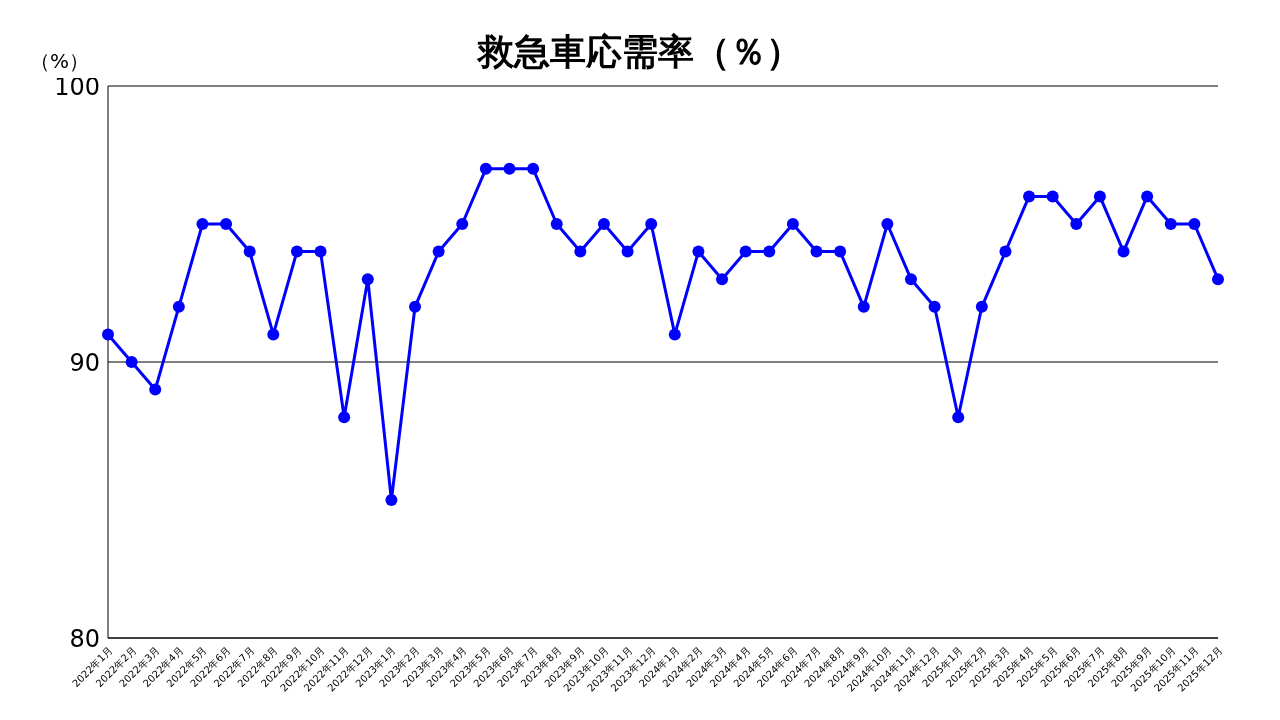 This screenshot has height=720, width=1280. I want to click on y-tick-label: 90, so click(84, 362).